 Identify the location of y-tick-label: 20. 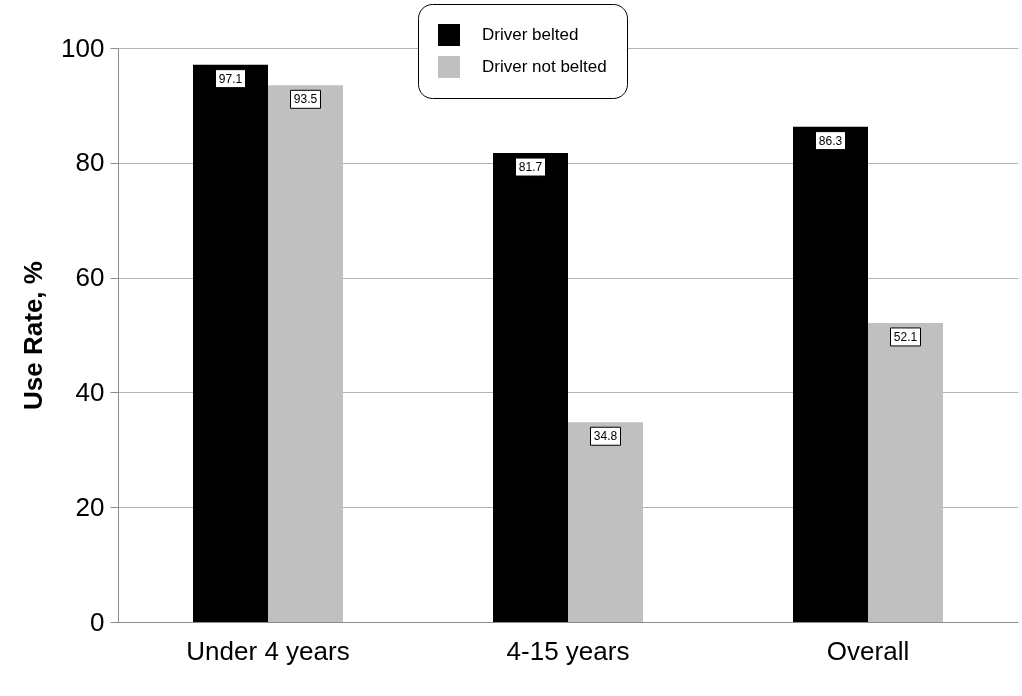
(90, 506).